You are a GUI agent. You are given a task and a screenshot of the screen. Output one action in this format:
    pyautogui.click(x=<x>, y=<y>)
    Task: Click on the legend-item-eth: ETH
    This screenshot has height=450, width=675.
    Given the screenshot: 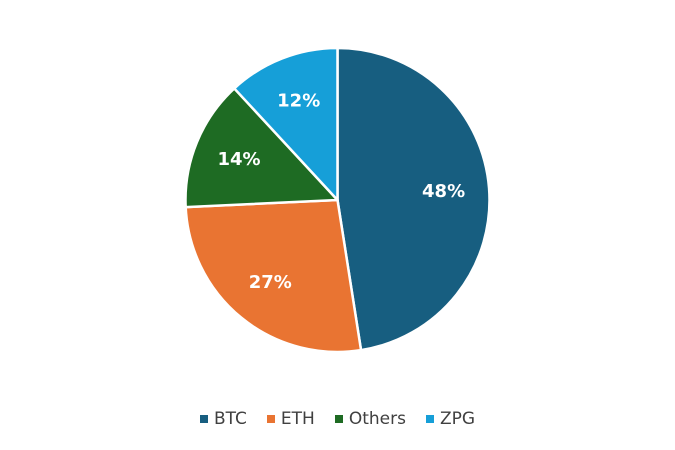 What is the action you would take?
    pyautogui.click(x=290, y=419)
    